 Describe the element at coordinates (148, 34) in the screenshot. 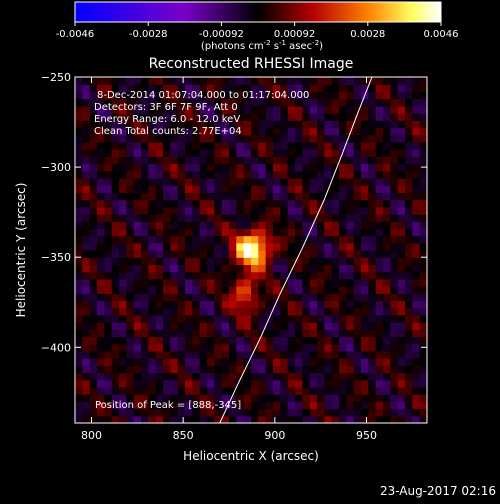

I see `colorbar-tick-label: -0.0028` at that location.